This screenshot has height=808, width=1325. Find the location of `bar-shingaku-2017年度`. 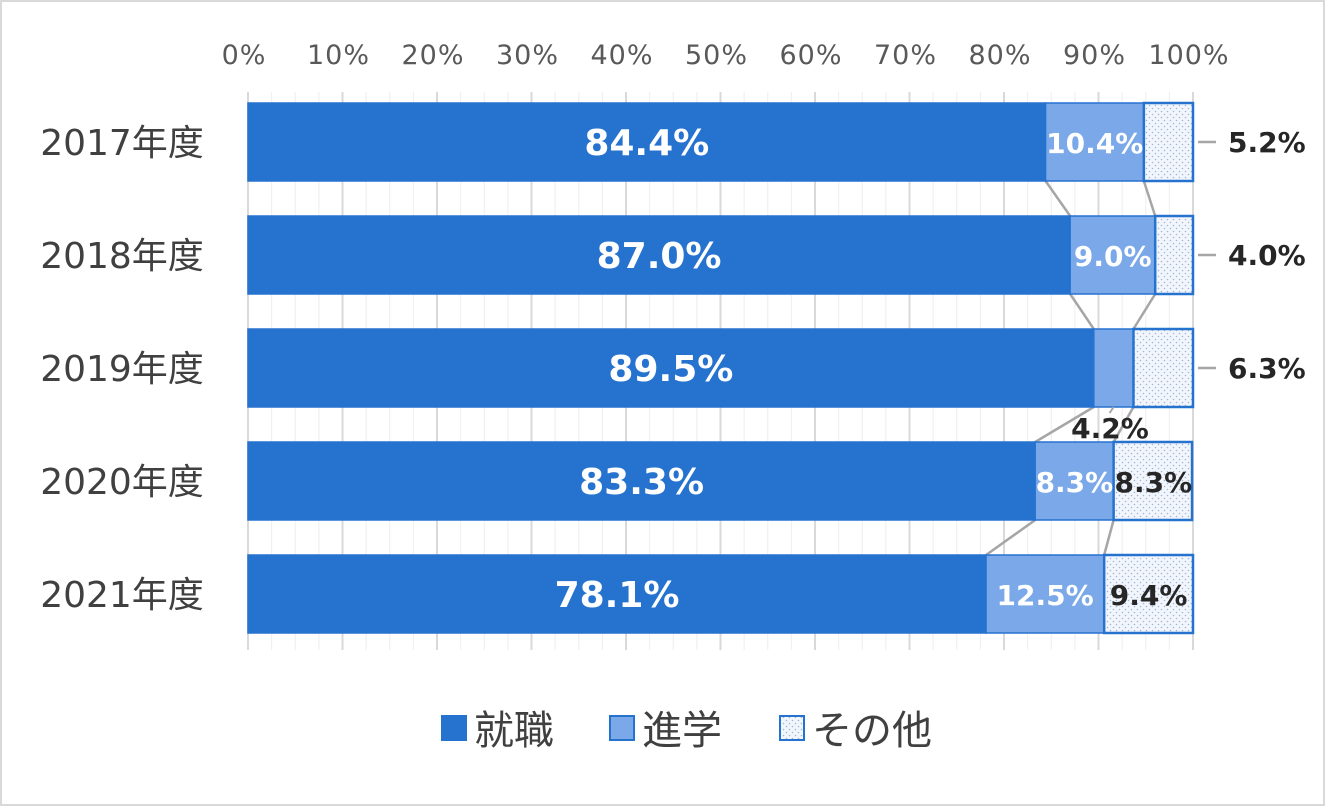

bar-shingaku-2017年度 is located at coordinates (1094, 142).